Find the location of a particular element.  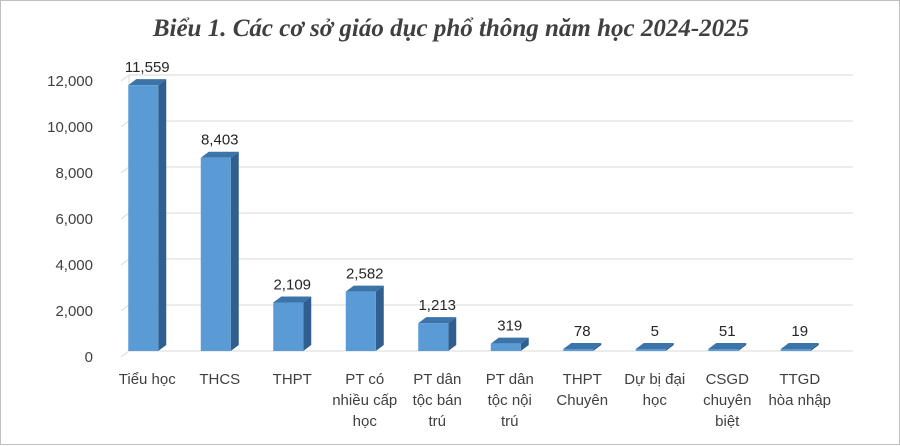

x-tick-label: PT dân tộc bán trú is located at coordinates (437, 400).